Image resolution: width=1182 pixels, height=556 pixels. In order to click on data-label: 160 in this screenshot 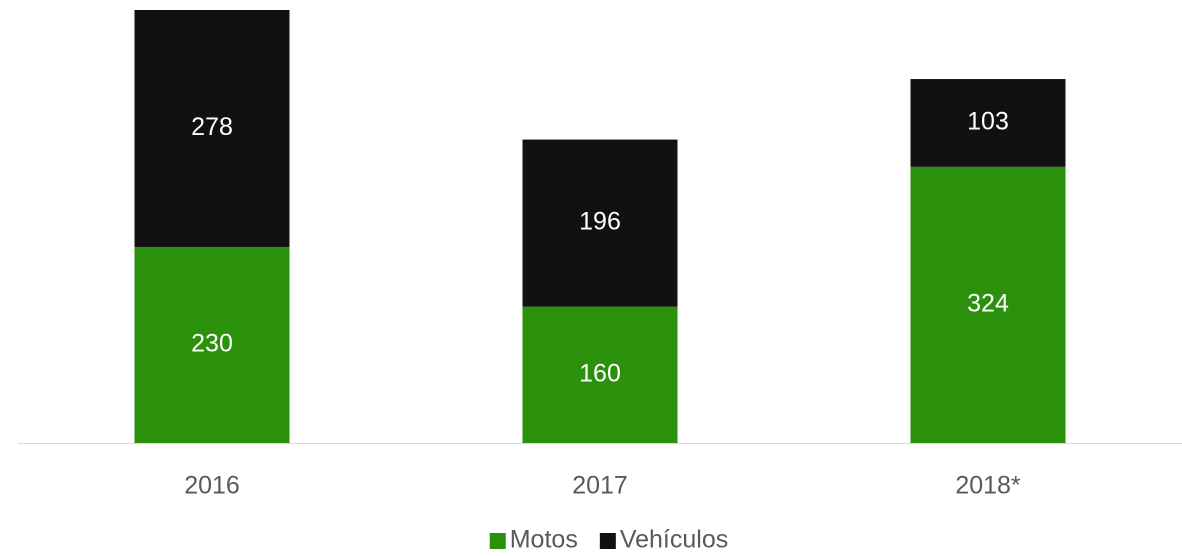, I will do `click(600, 373)`.